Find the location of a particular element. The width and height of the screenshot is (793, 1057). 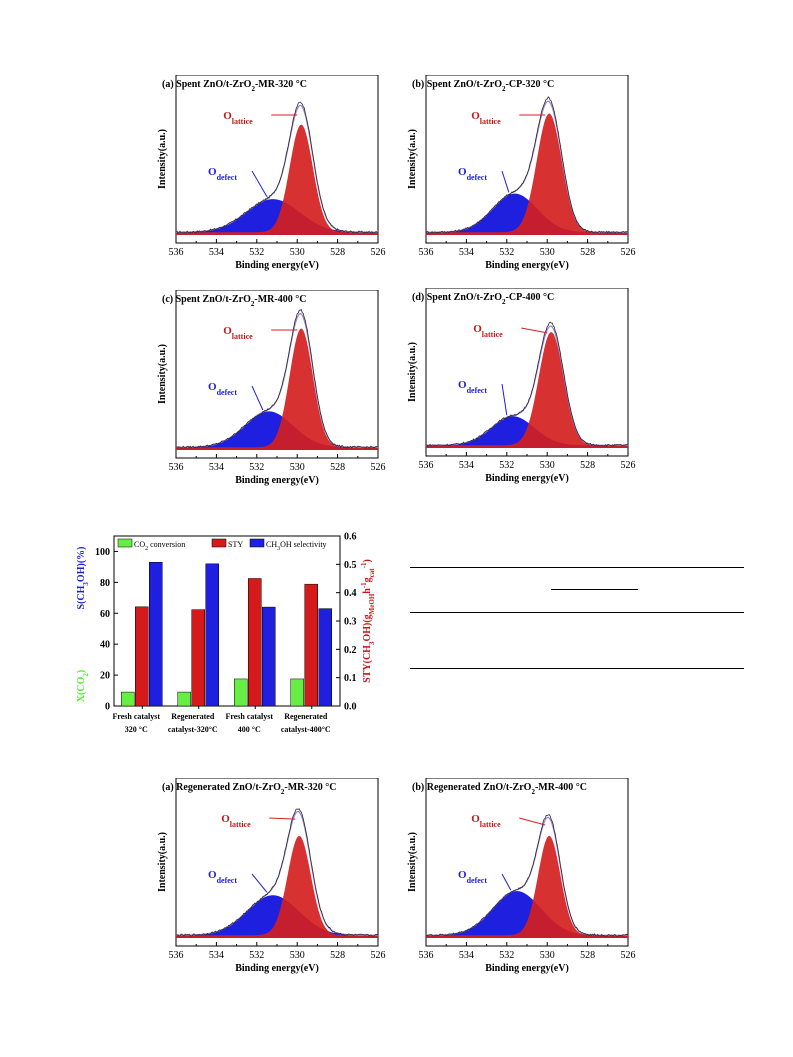

left-y-tick-label: 60 is located at coordinates (105, 614).